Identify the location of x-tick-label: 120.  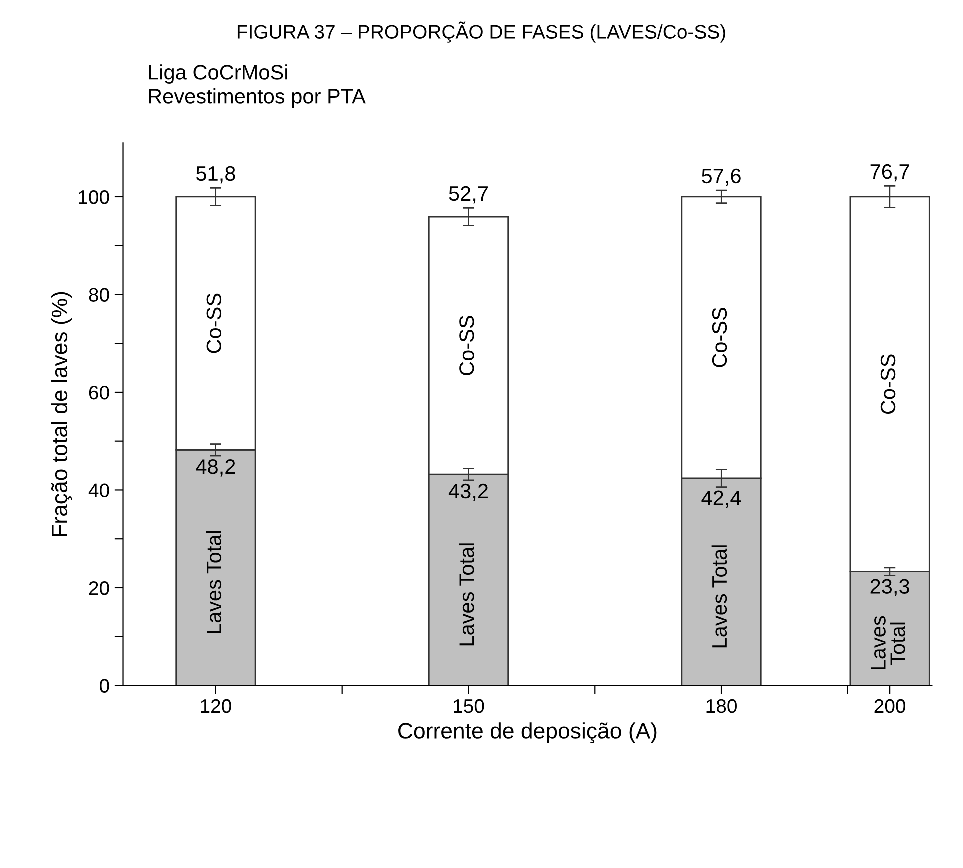
(216, 706).